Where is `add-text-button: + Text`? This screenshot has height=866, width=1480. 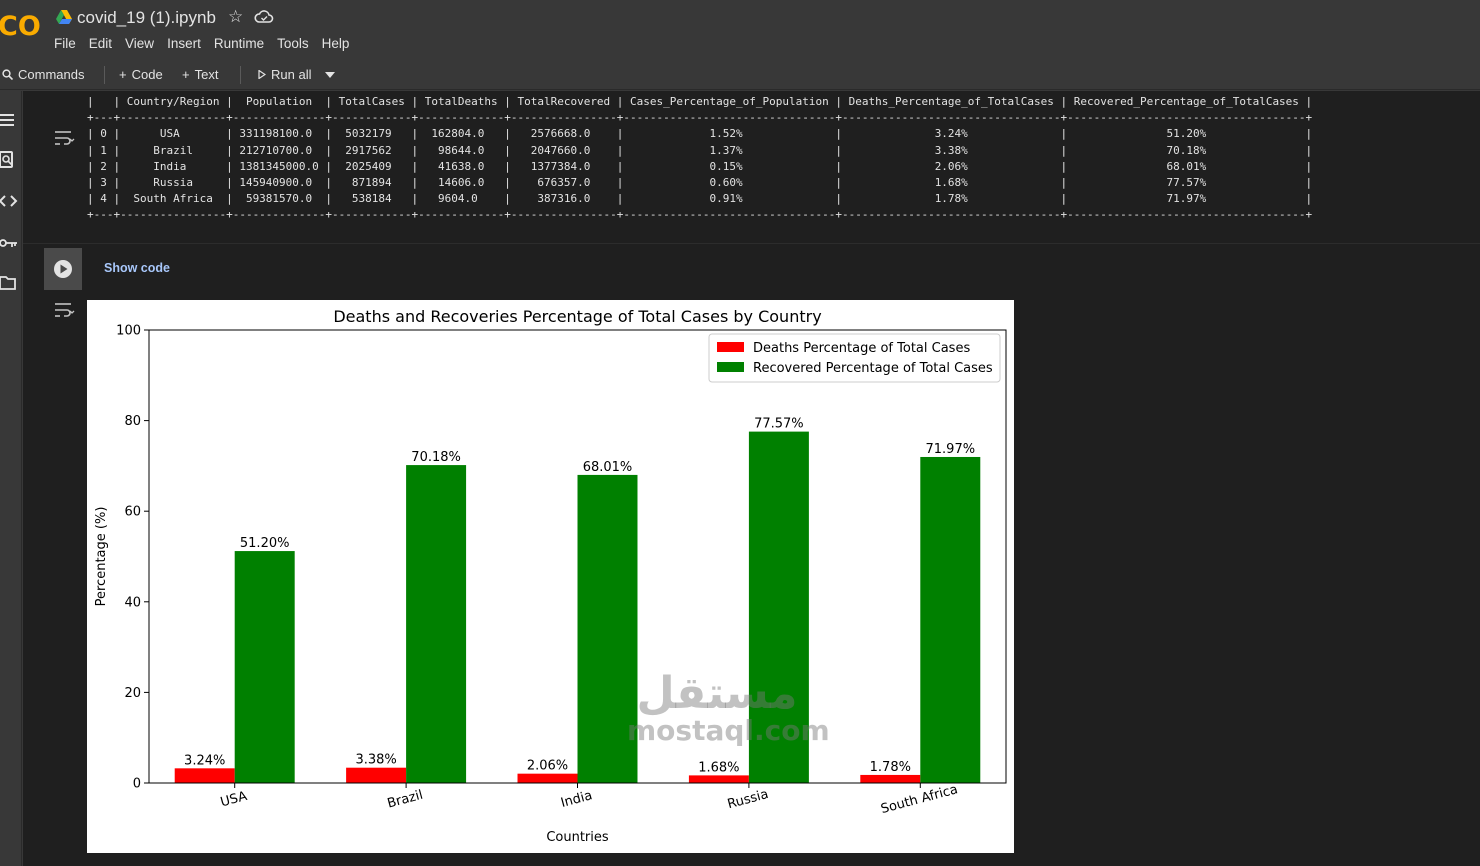
add-text-button: + Text is located at coordinates (200, 74).